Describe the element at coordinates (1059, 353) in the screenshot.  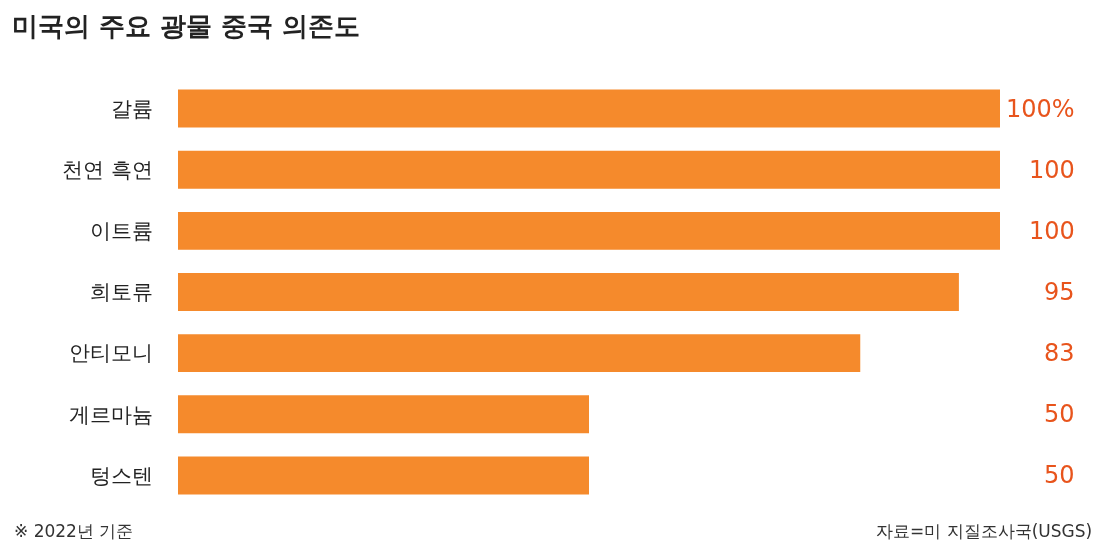
I see `data-label: 83` at that location.